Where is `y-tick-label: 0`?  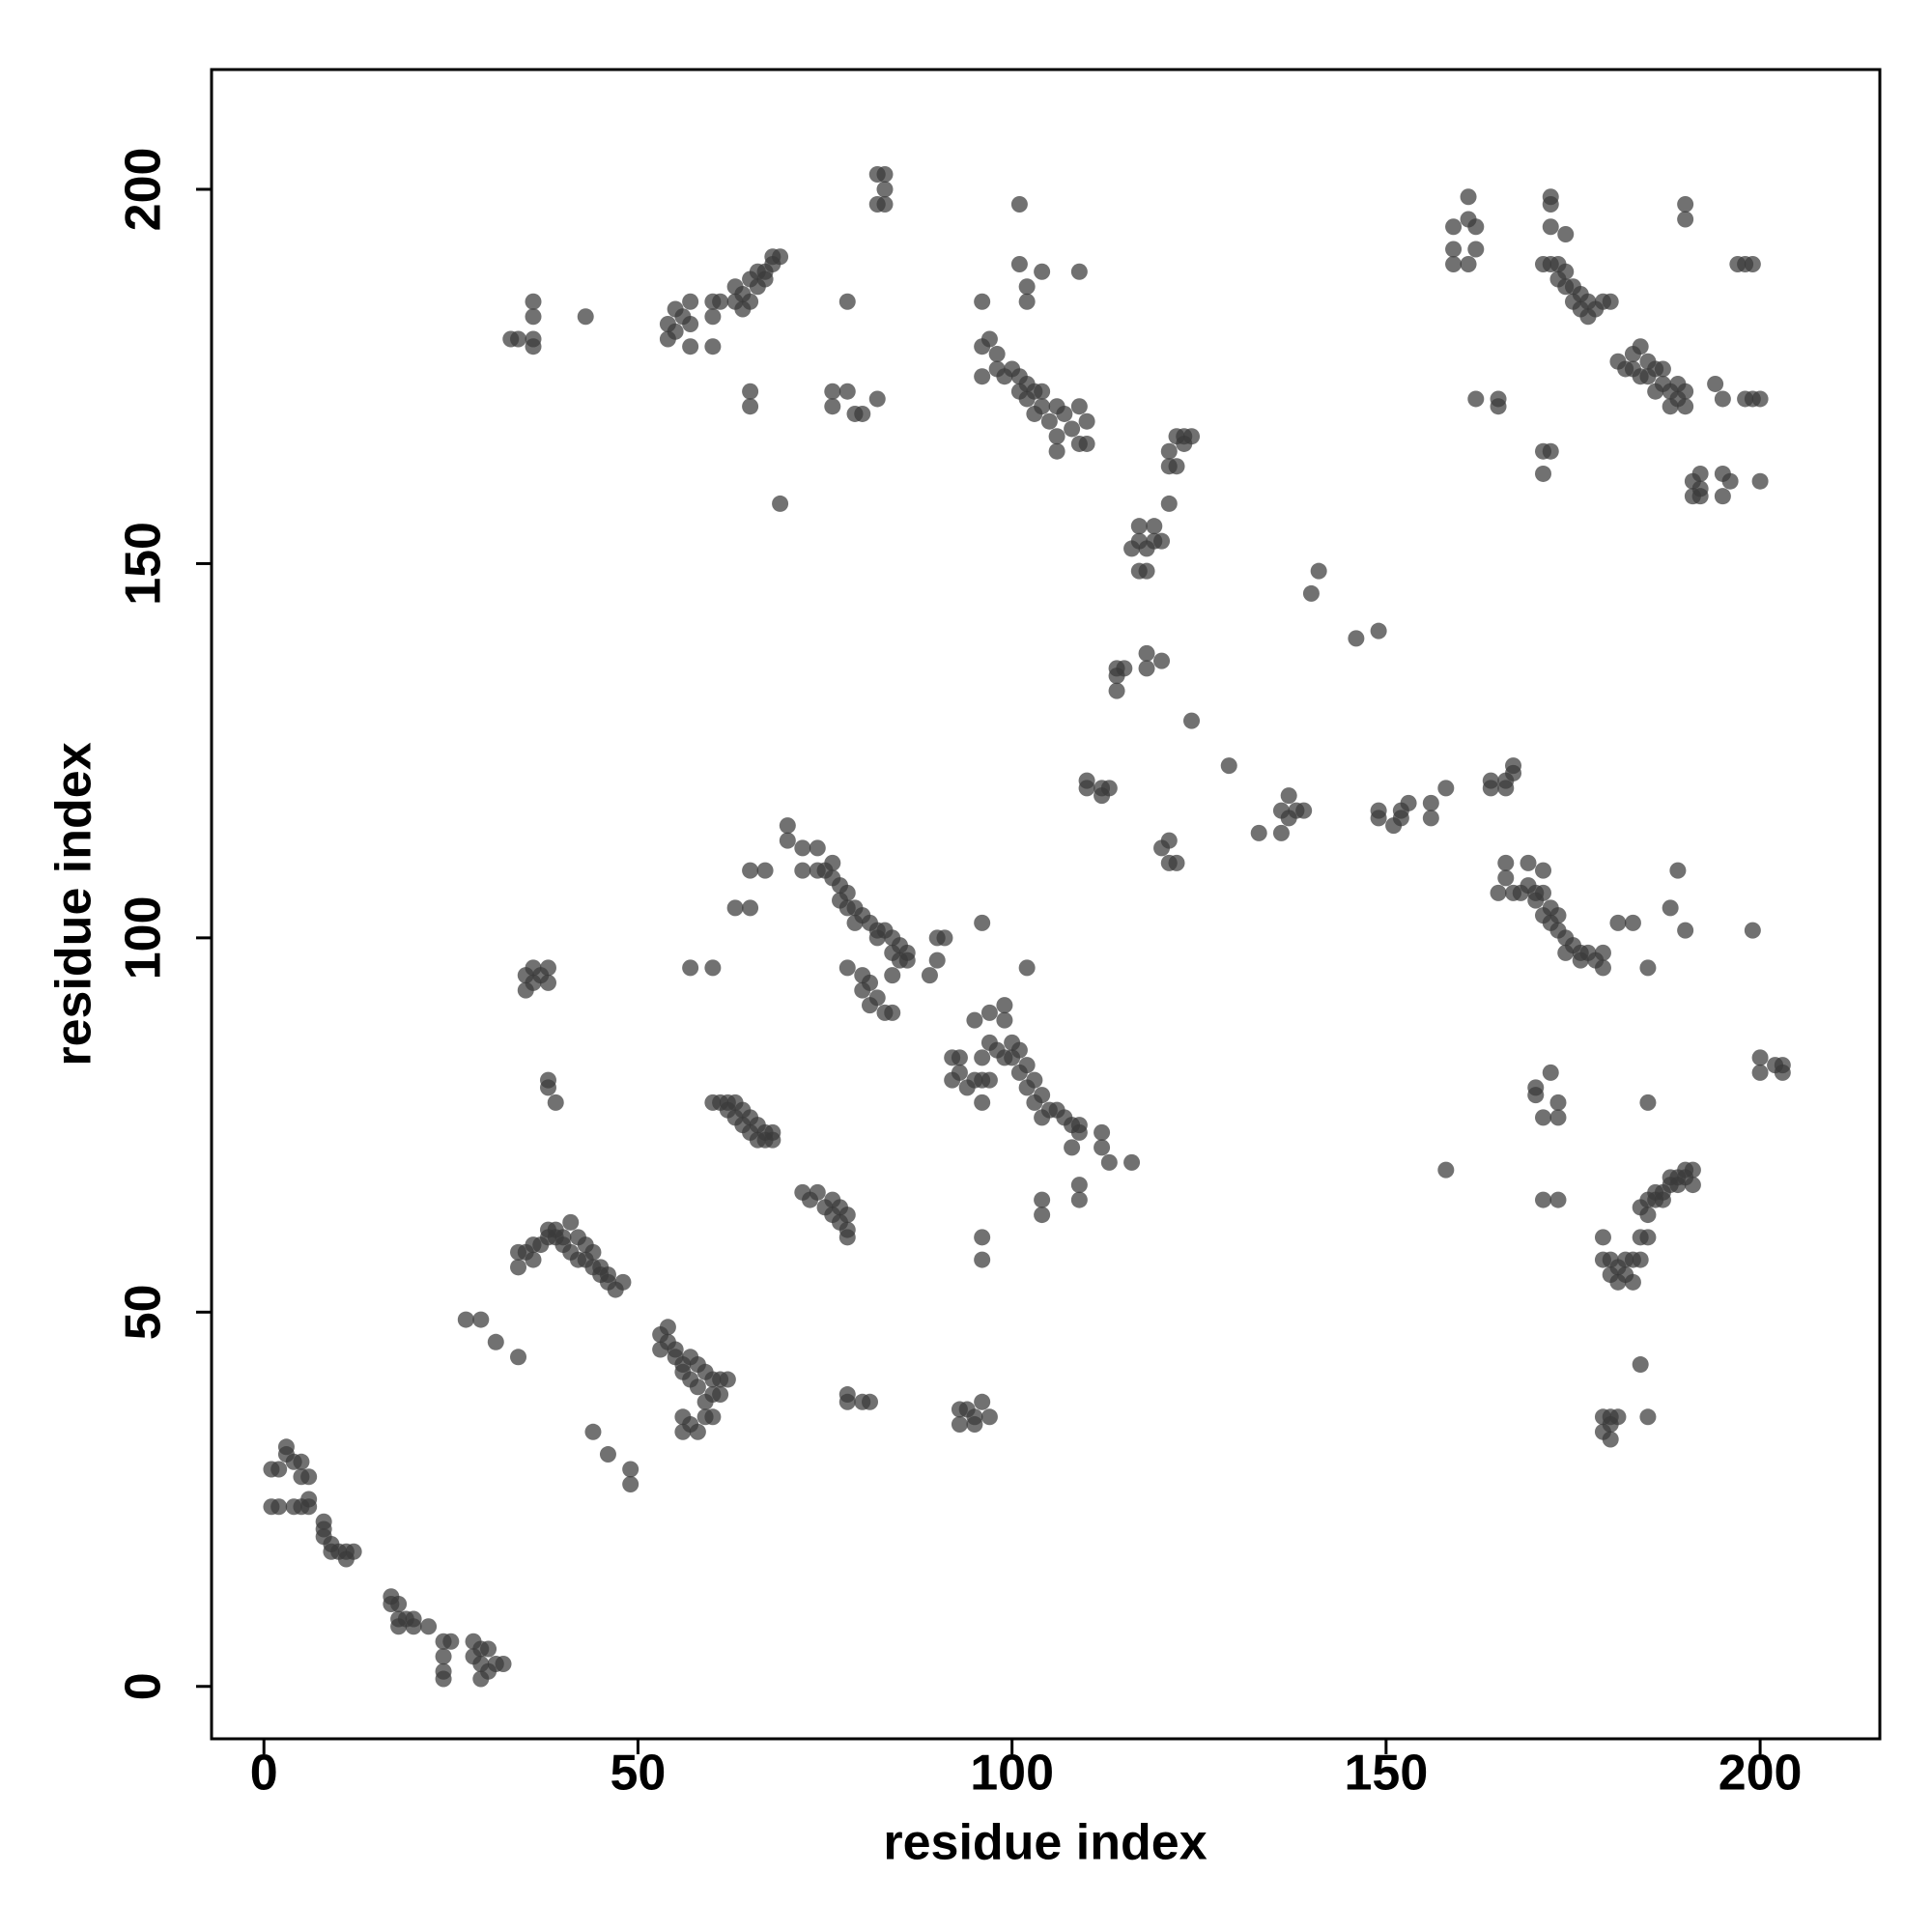
y-tick-label: 0 is located at coordinates (144, 1686).